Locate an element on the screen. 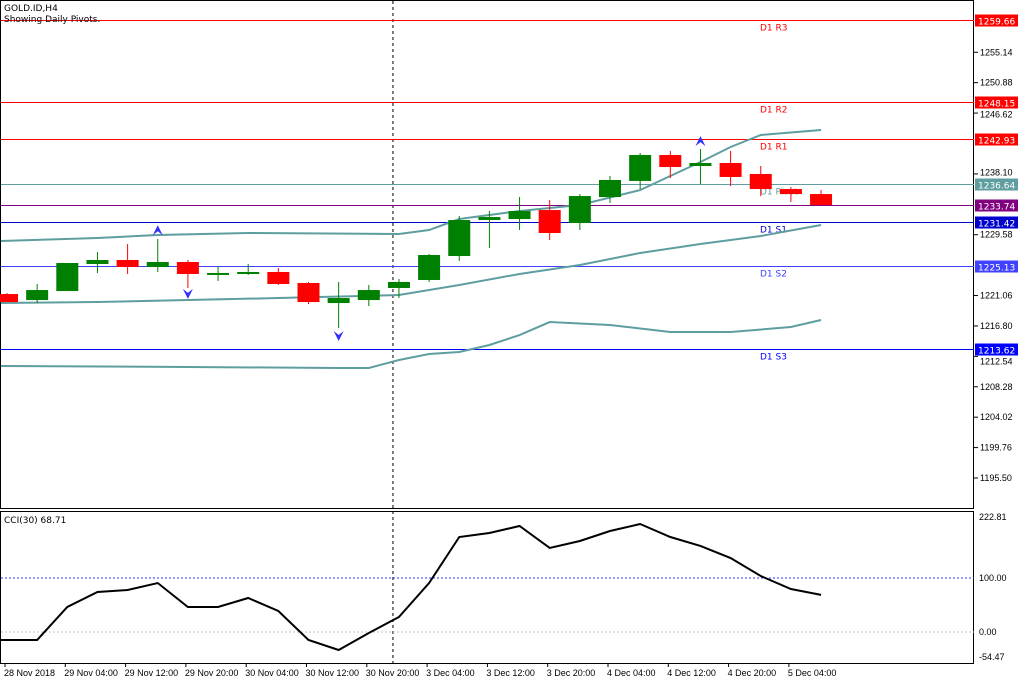 This screenshot has width=1024, height=683. time-axis-label: 3 Dec 12:00 is located at coordinates (510, 673).